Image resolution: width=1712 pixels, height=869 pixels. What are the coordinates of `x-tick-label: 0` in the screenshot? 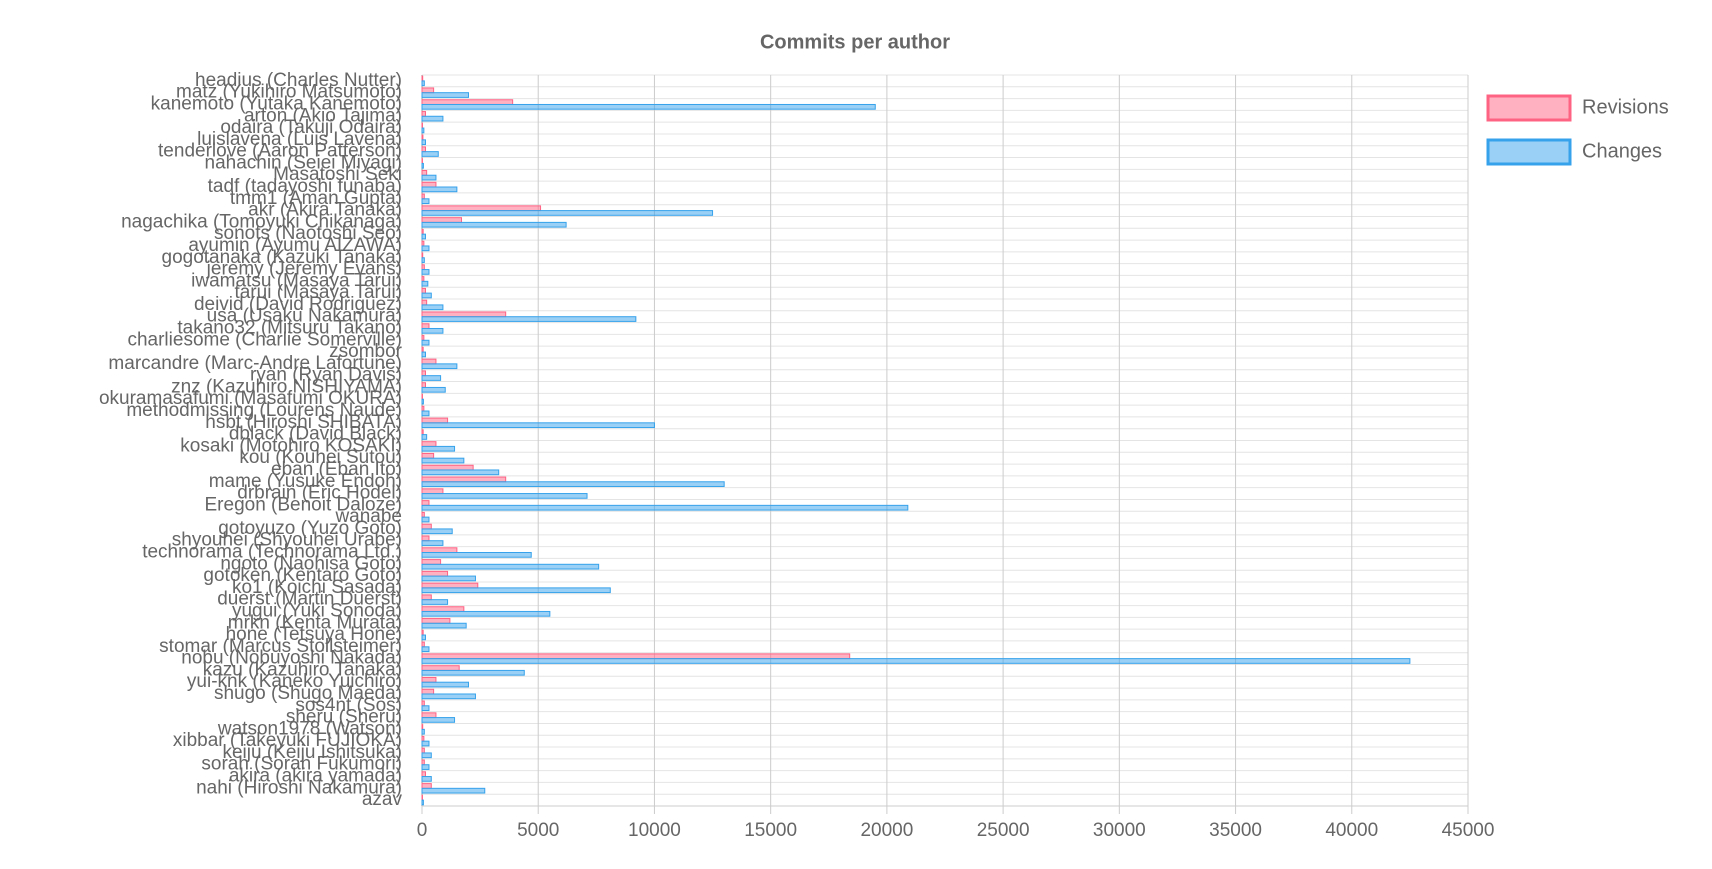 It's located at (422, 830).